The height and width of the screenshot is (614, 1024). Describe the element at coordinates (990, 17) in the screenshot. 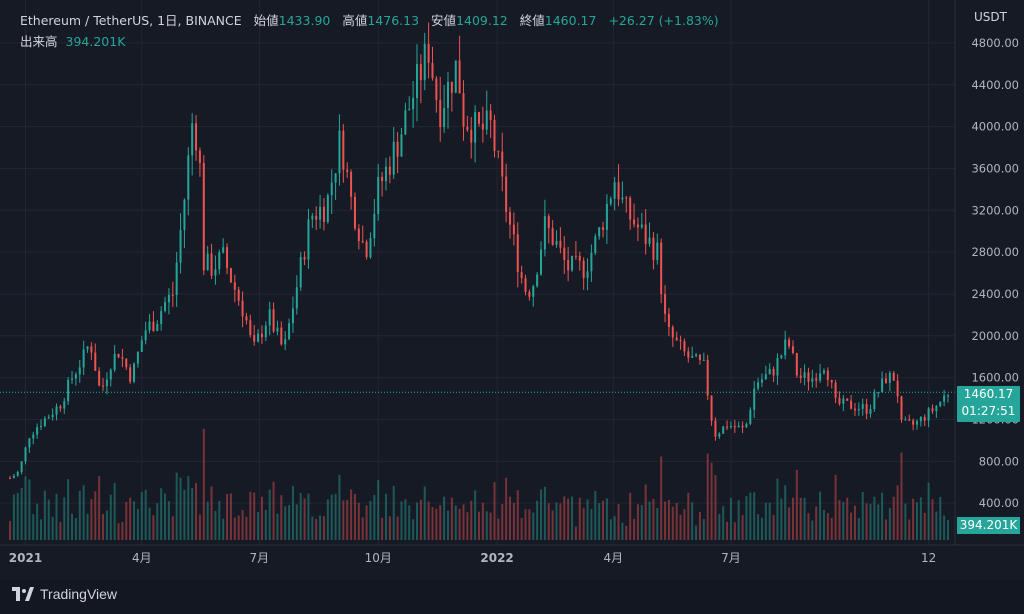

I see `currency-label: USDT` at that location.